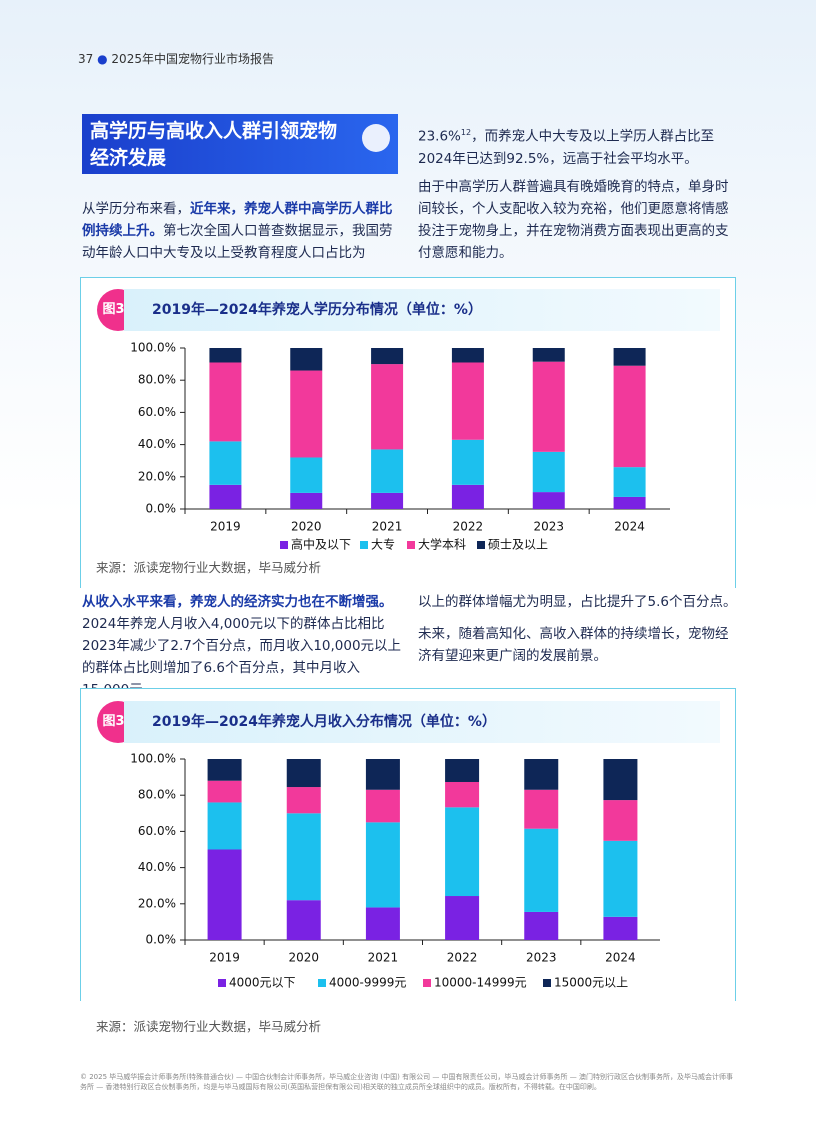 This screenshot has width=816, height=1145. I want to click on footnote-ref: 12, so click(466, 132).